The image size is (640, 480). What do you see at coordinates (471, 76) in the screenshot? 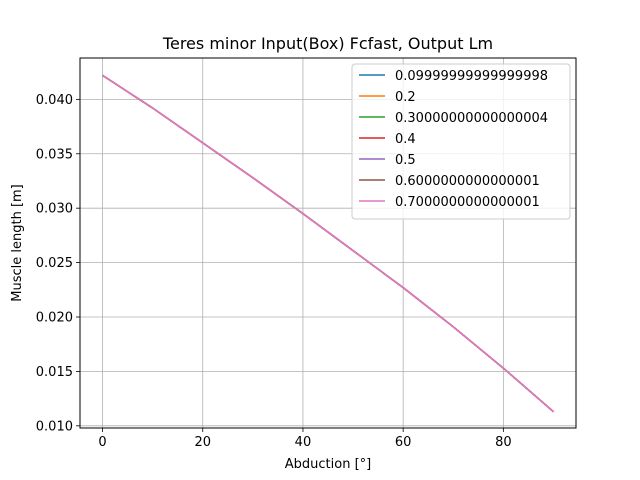
I see `legend-label-1: 0.09999999999999998` at bounding box center [471, 76].